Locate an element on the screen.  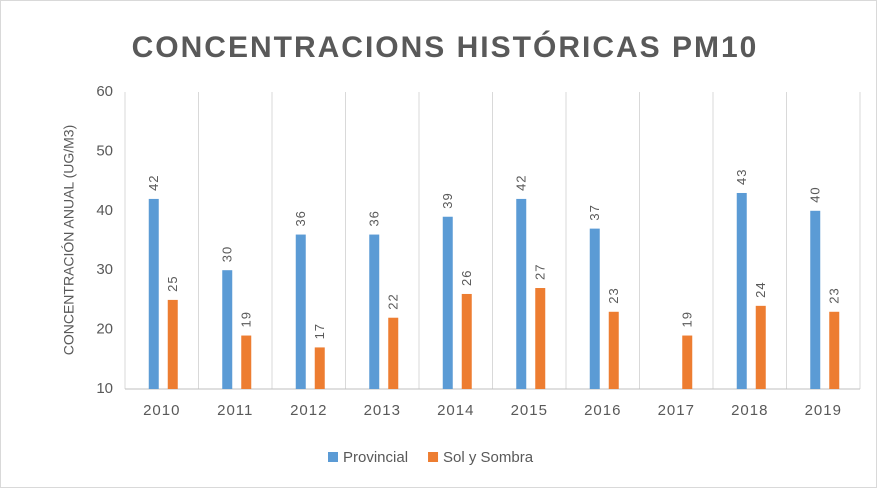
data-label: 27 is located at coordinates (540, 272).